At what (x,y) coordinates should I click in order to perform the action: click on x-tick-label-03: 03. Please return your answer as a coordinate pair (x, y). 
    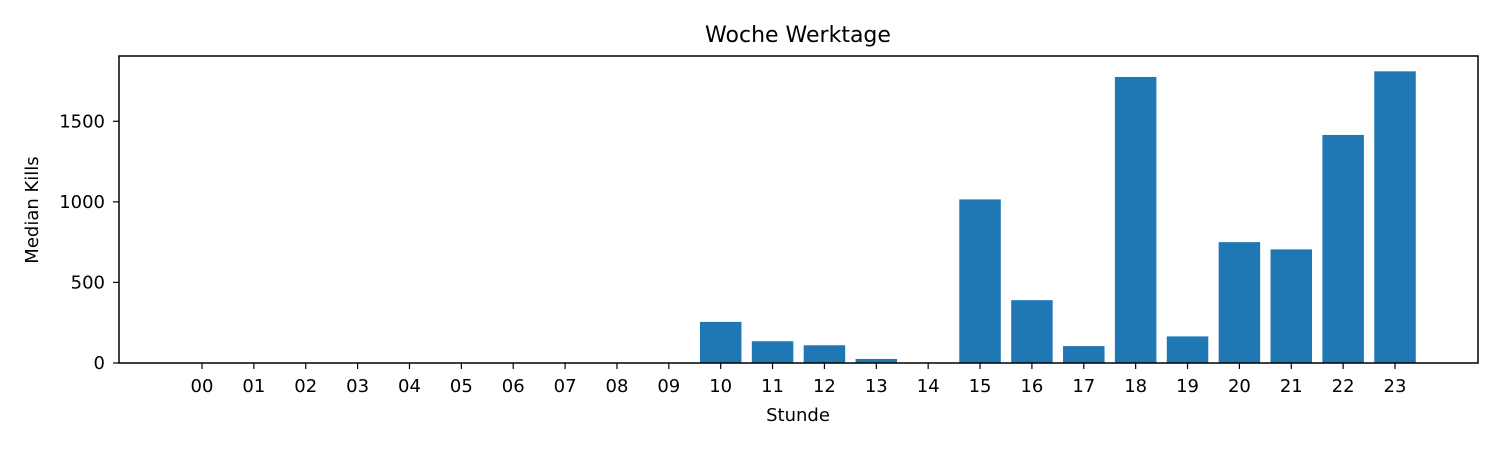
    Looking at the image, I should click on (357, 386).